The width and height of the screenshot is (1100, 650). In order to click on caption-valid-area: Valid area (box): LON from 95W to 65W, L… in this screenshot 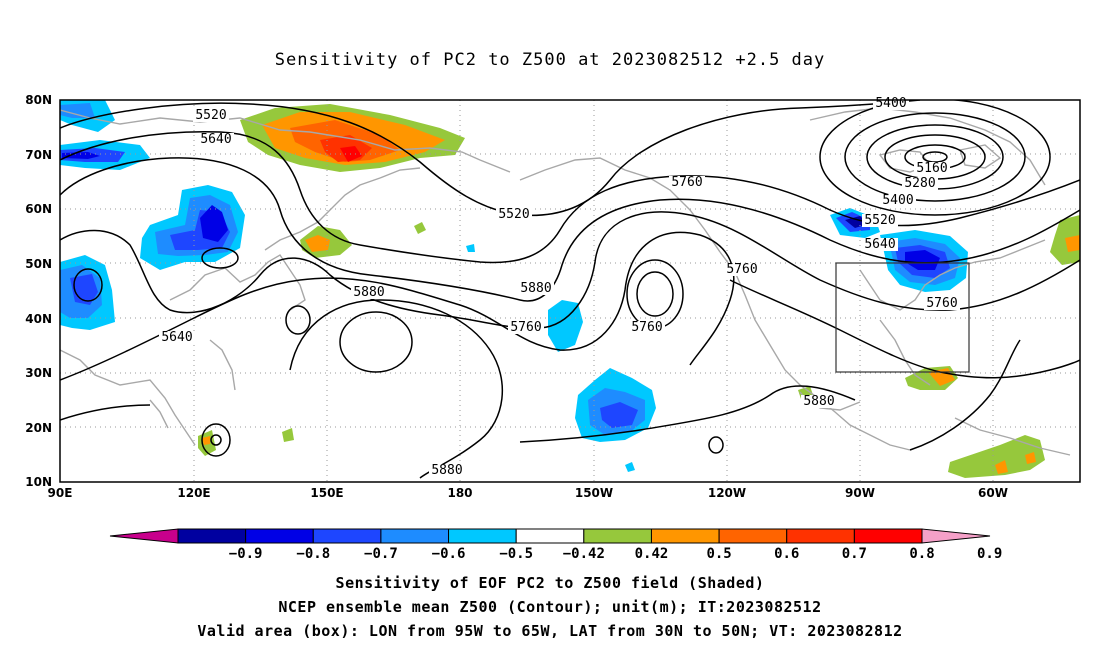, I will do `click(550, 631)`.